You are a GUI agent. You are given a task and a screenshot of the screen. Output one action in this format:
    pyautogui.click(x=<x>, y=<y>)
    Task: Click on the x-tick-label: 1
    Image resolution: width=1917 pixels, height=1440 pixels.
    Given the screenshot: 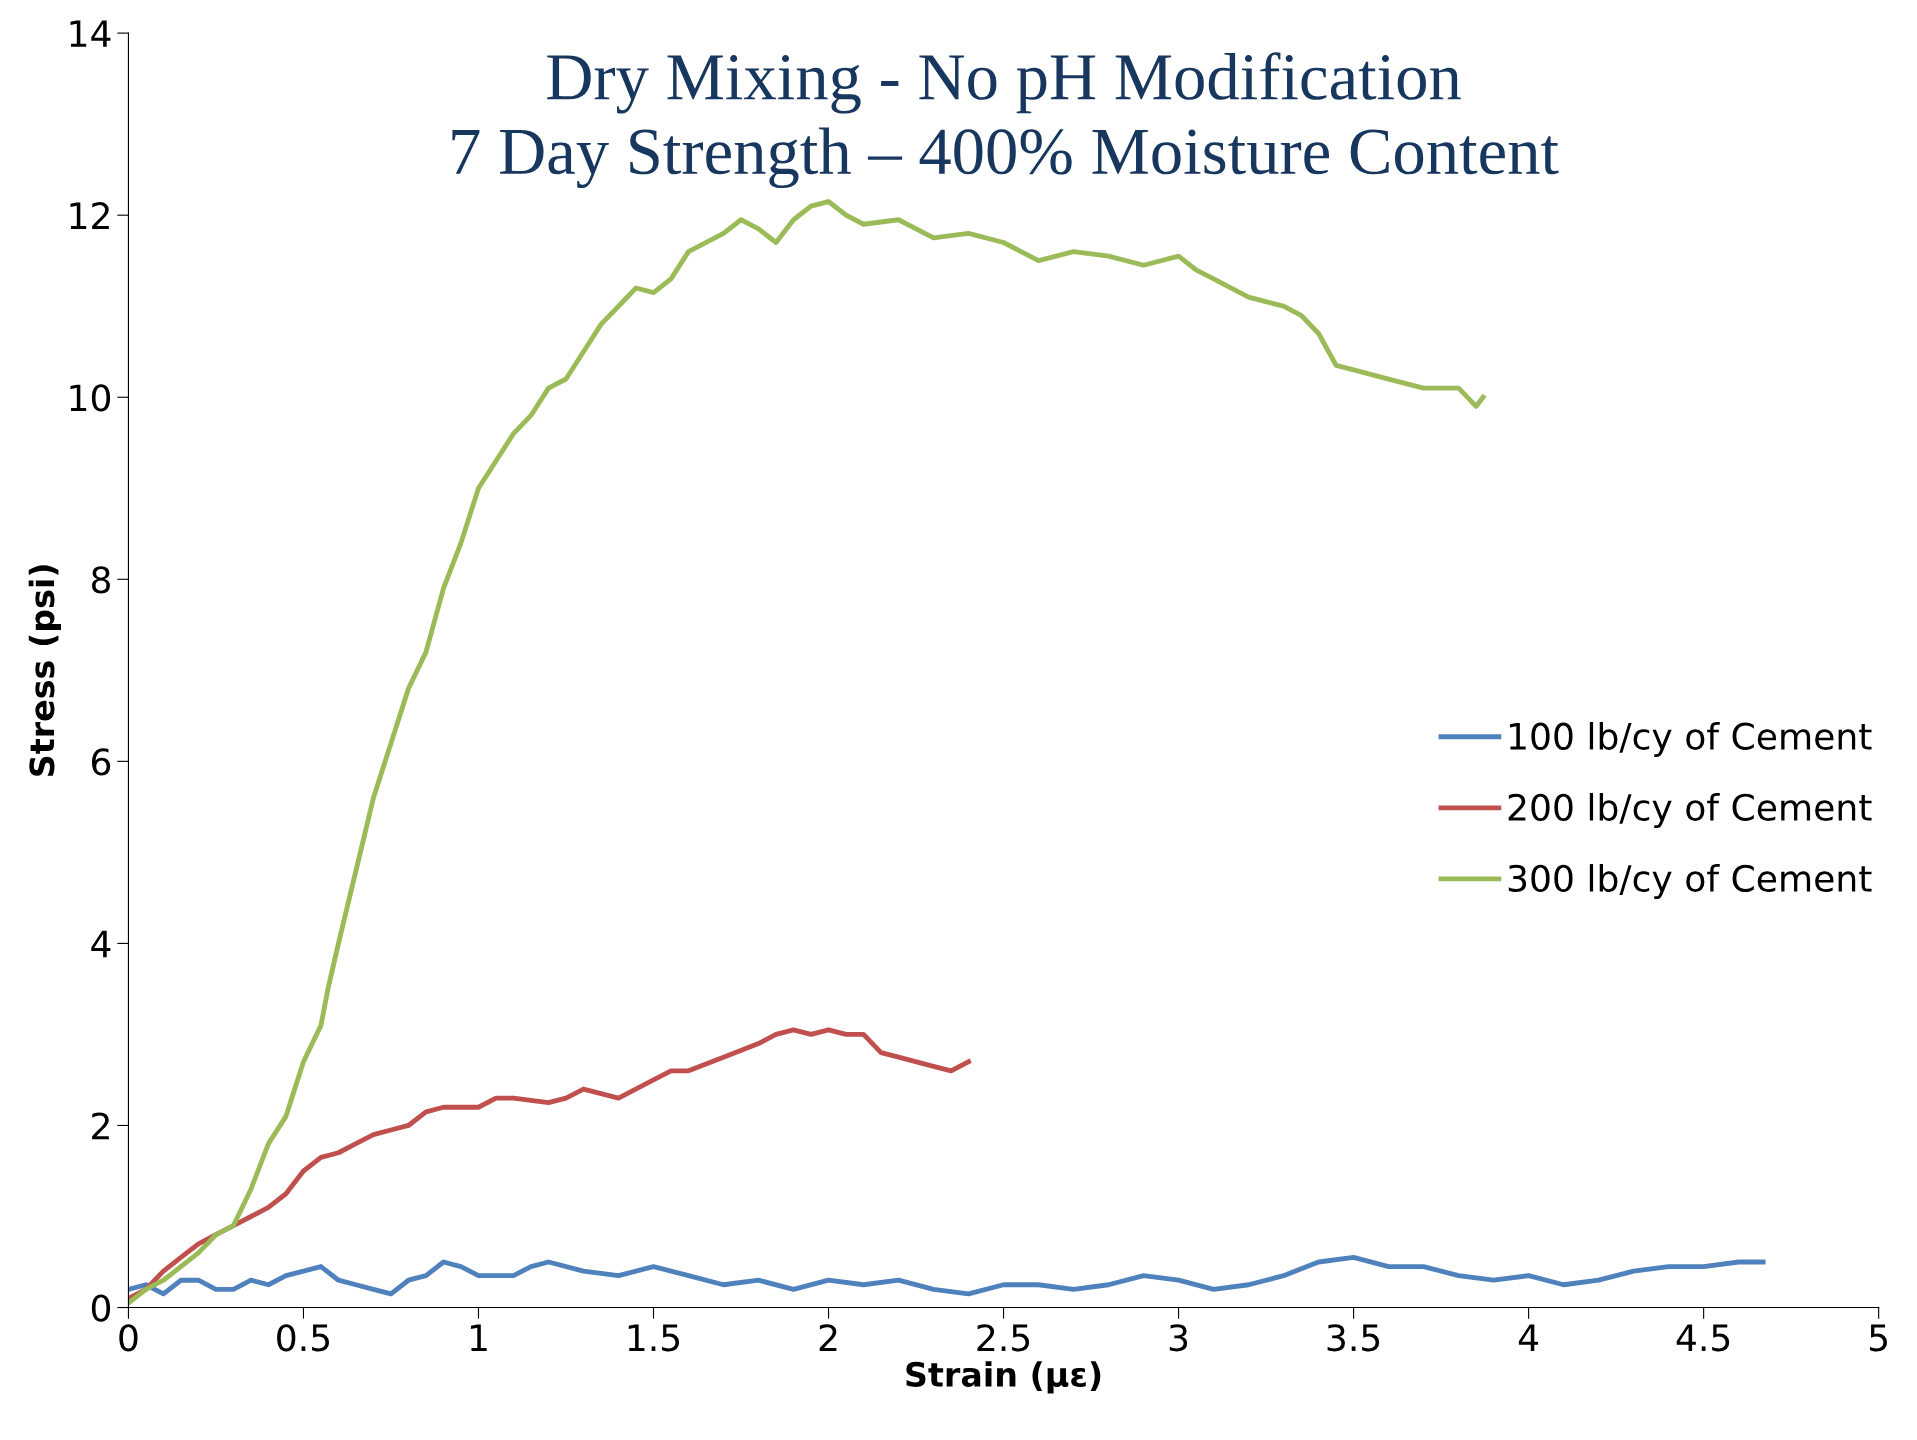 What is the action you would take?
    pyautogui.click(x=478, y=1337)
    